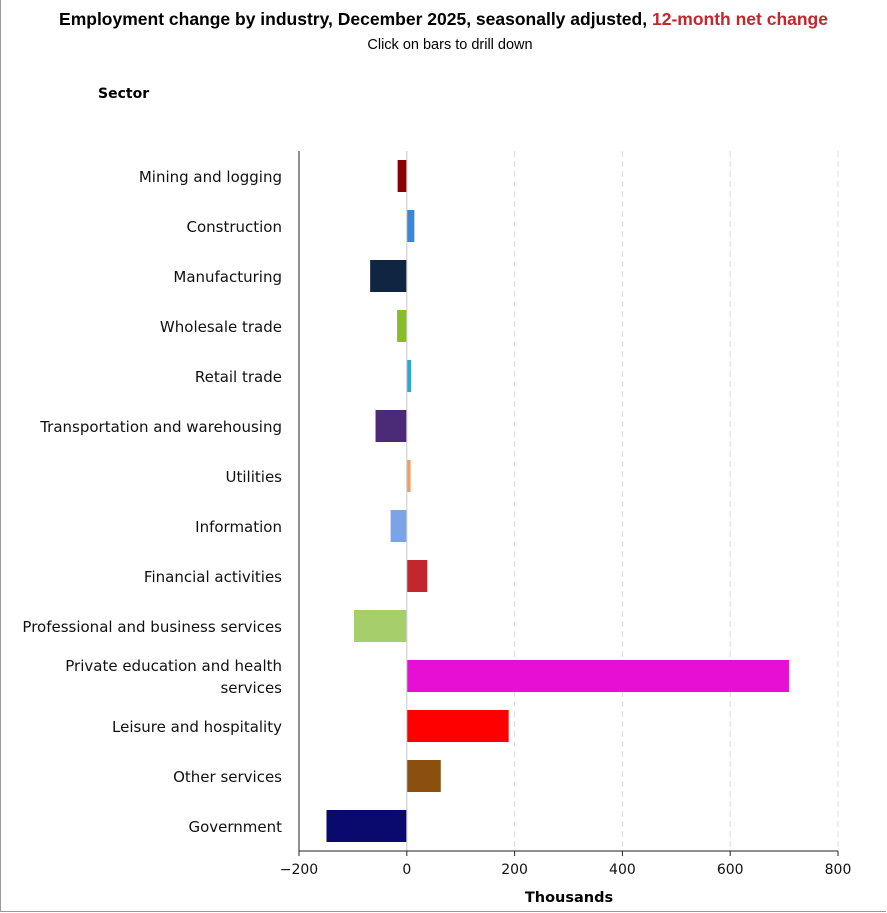  Describe the element at coordinates (160, 427) in the screenshot. I see `category-label: Transportation and warehousing` at that location.